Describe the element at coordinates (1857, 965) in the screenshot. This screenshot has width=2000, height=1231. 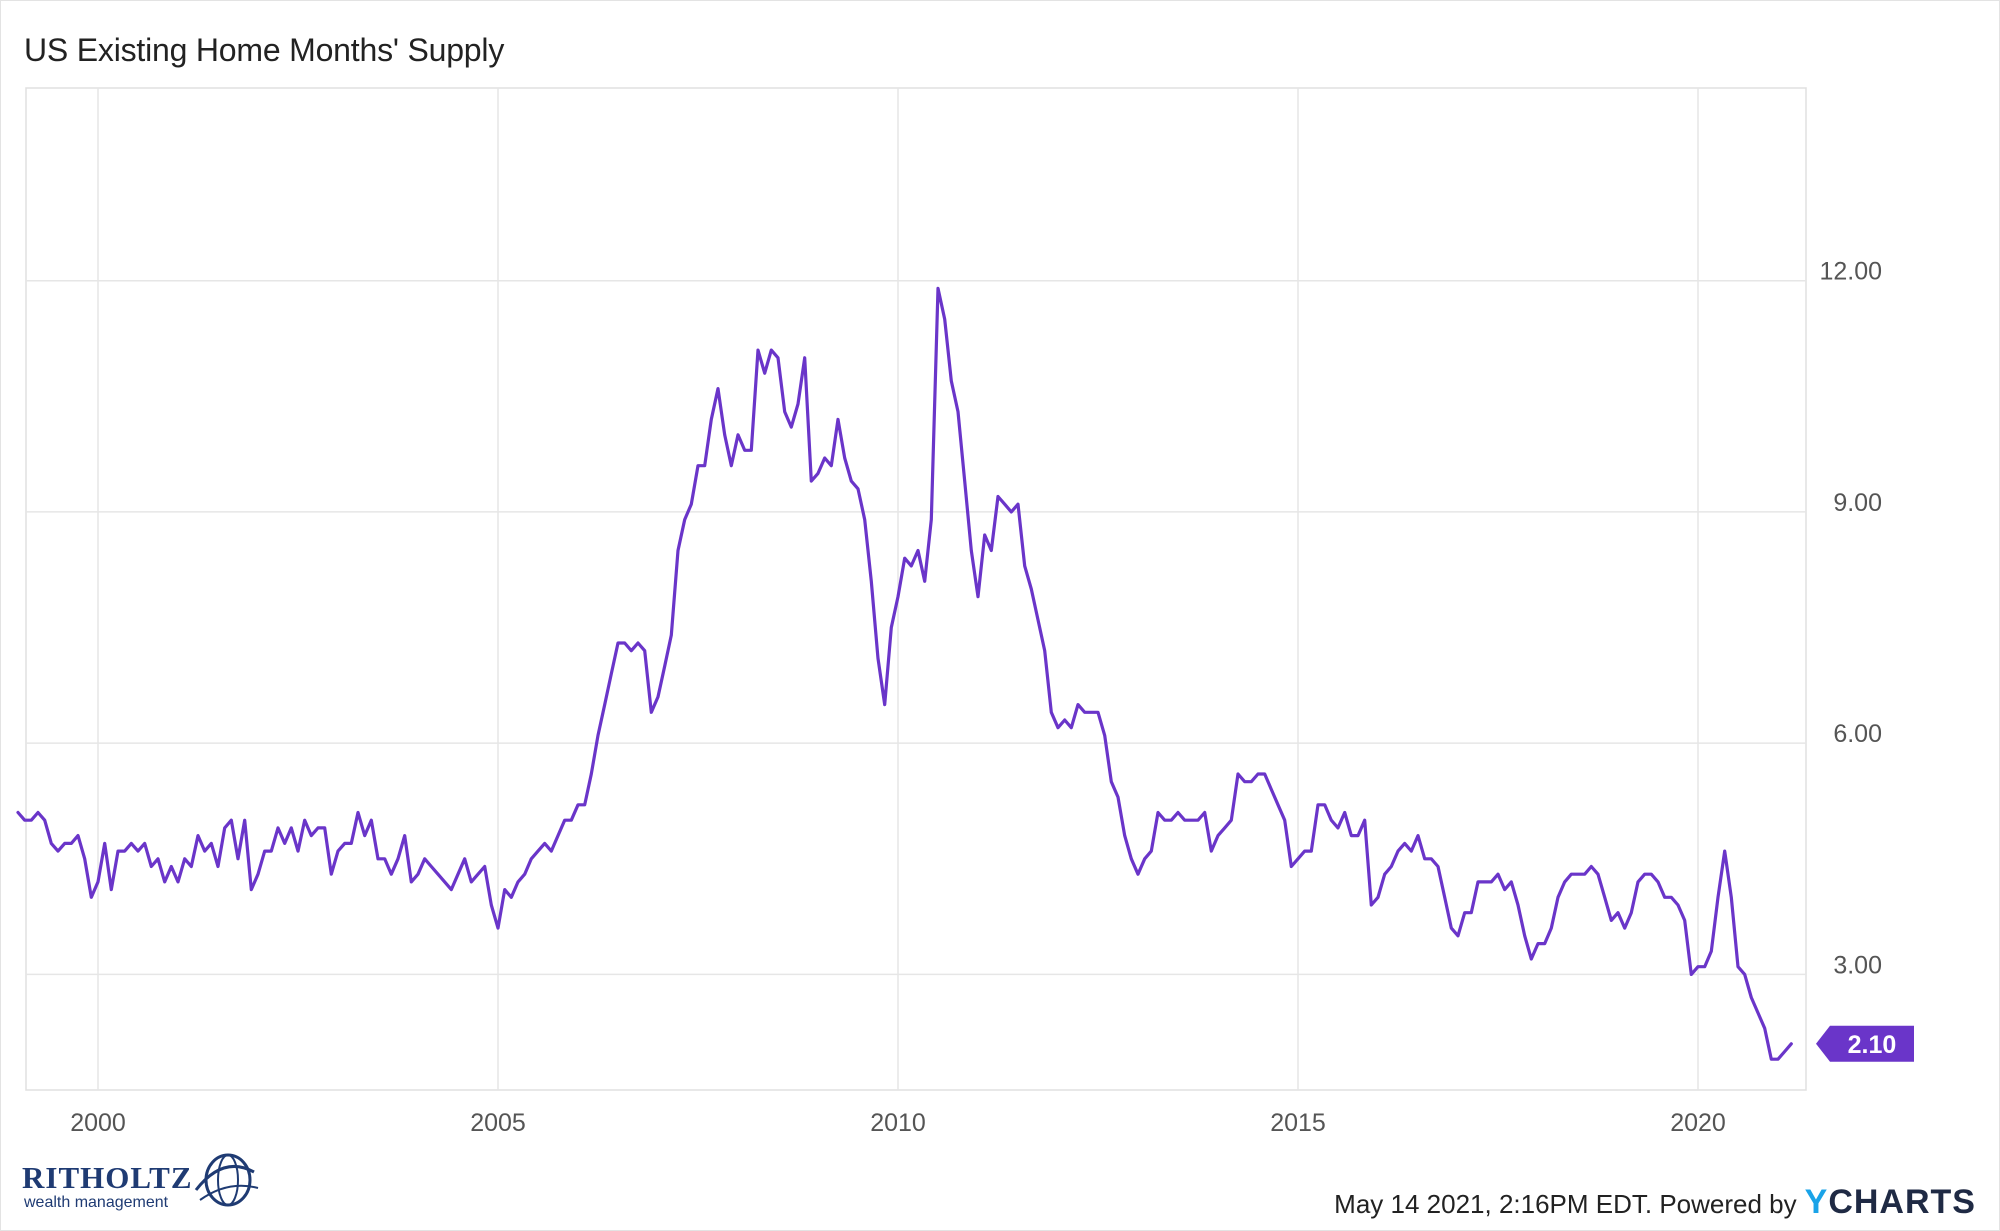
I see `y-tick-label: 3.00` at that location.